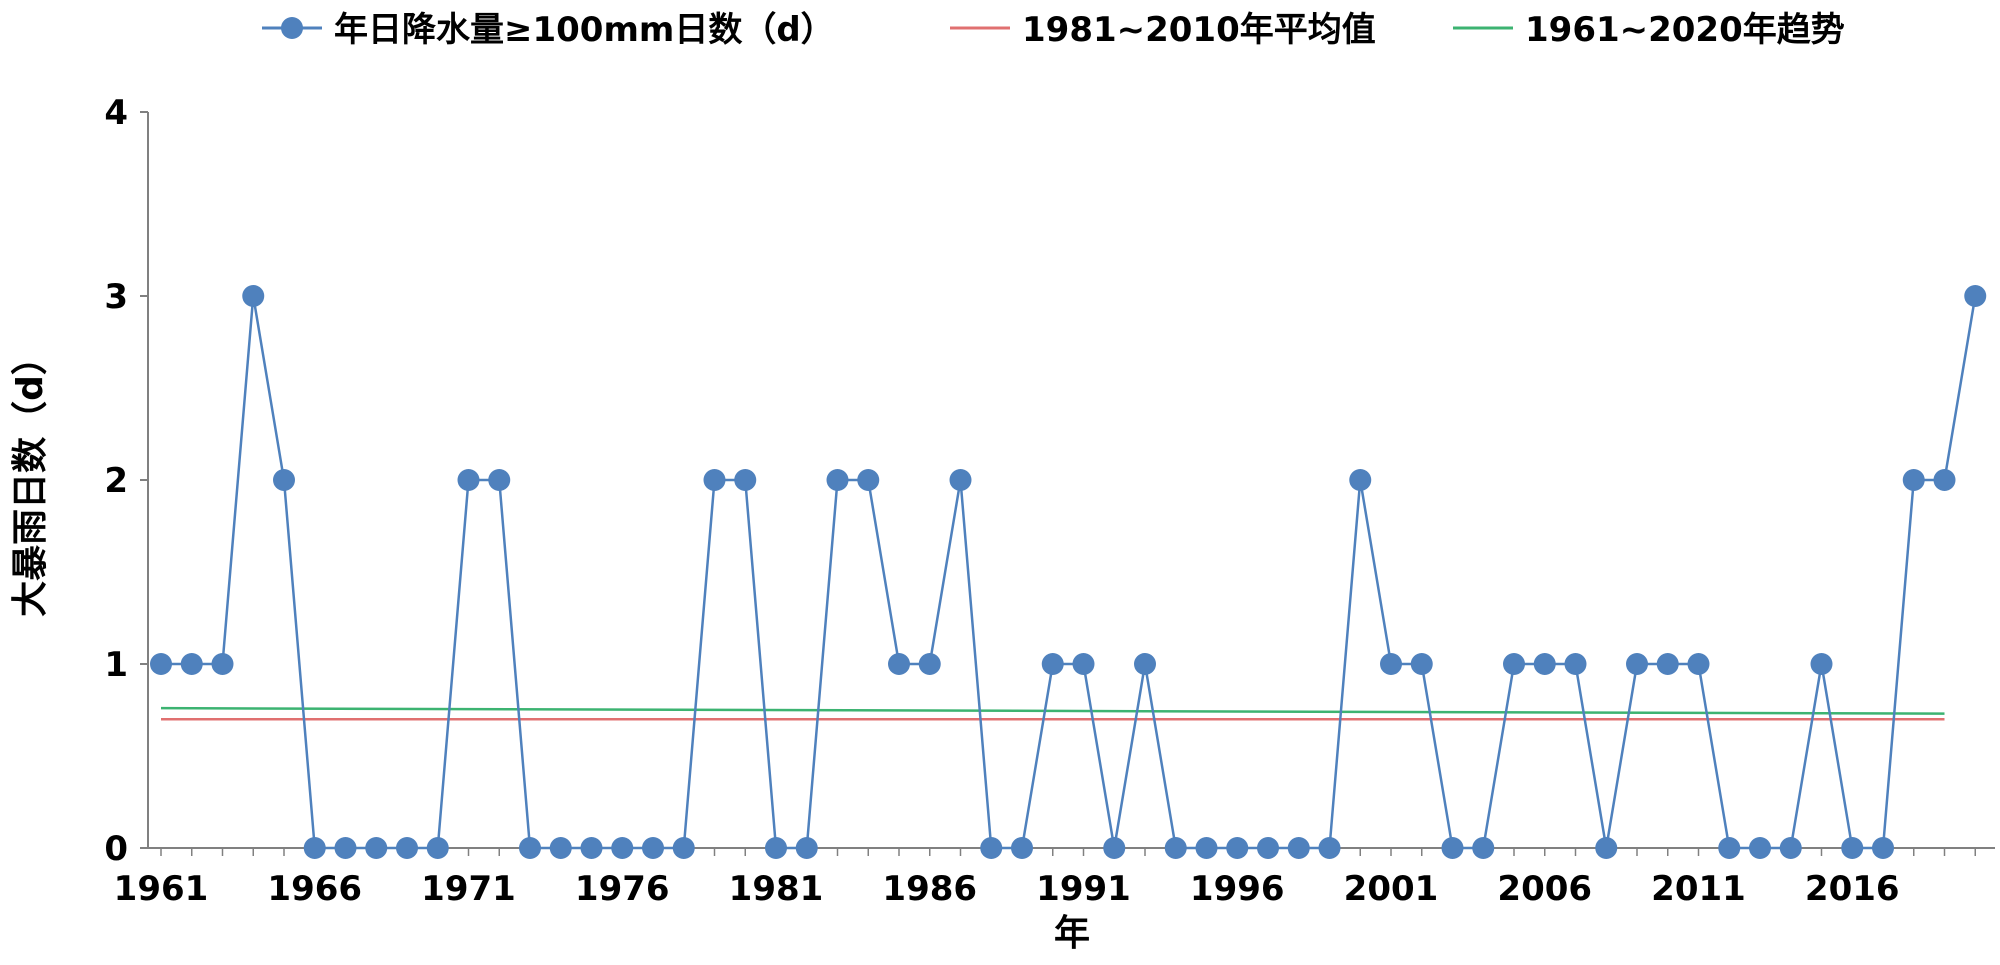 Image resolution: width=2000 pixels, height=965 pixels. Describe the element at coordinates (745, 480) in the screenshot. I see `data-point-1980` at that location.